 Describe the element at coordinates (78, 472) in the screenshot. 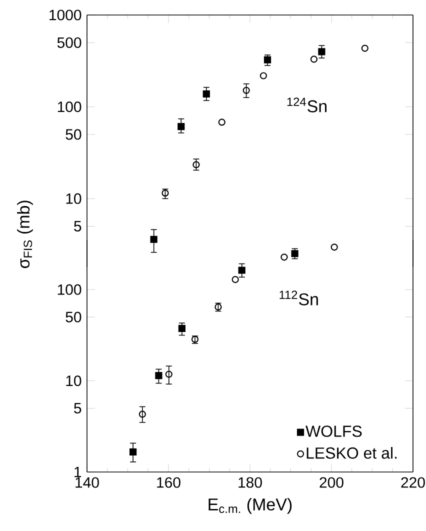

I see `y-tick-label: 1` at that location.